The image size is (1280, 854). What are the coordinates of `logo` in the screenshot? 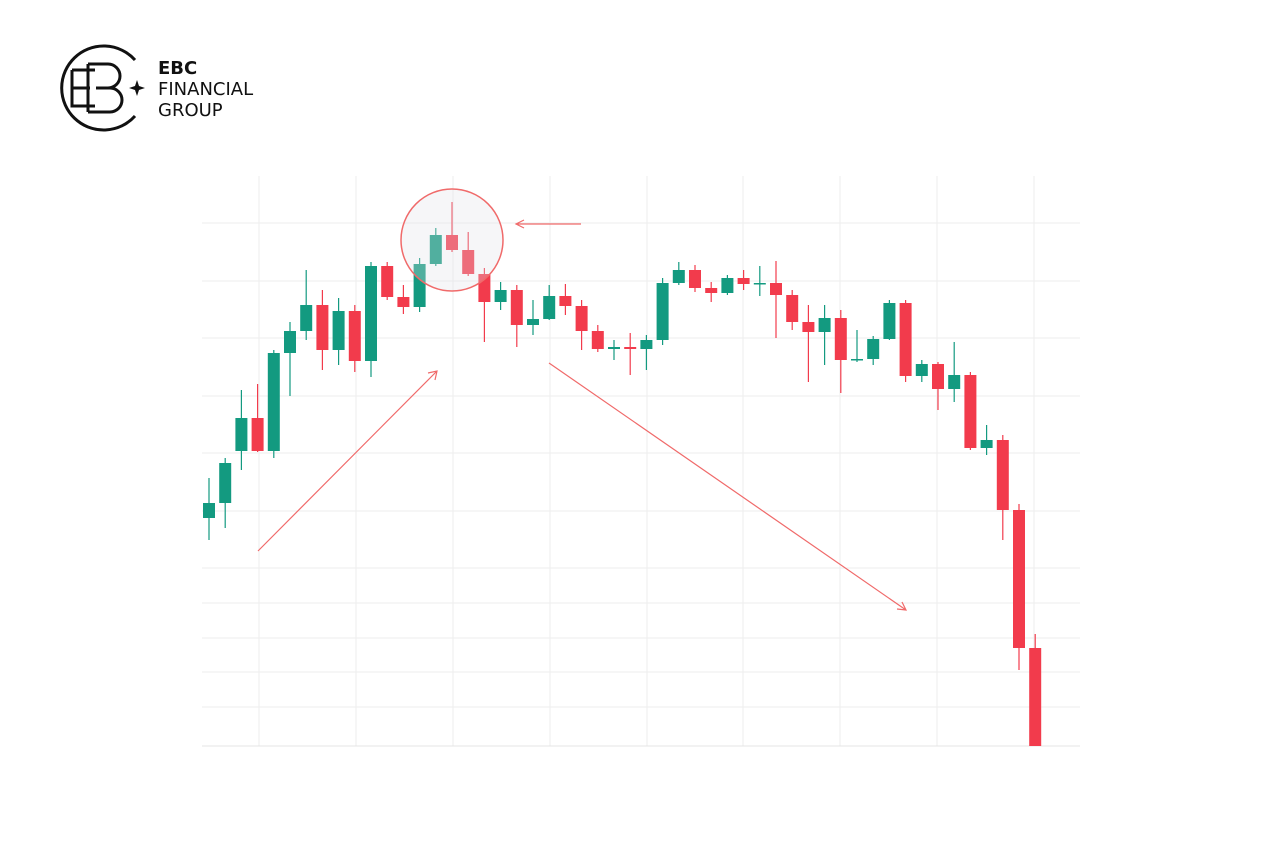 It's located at (102, 88).